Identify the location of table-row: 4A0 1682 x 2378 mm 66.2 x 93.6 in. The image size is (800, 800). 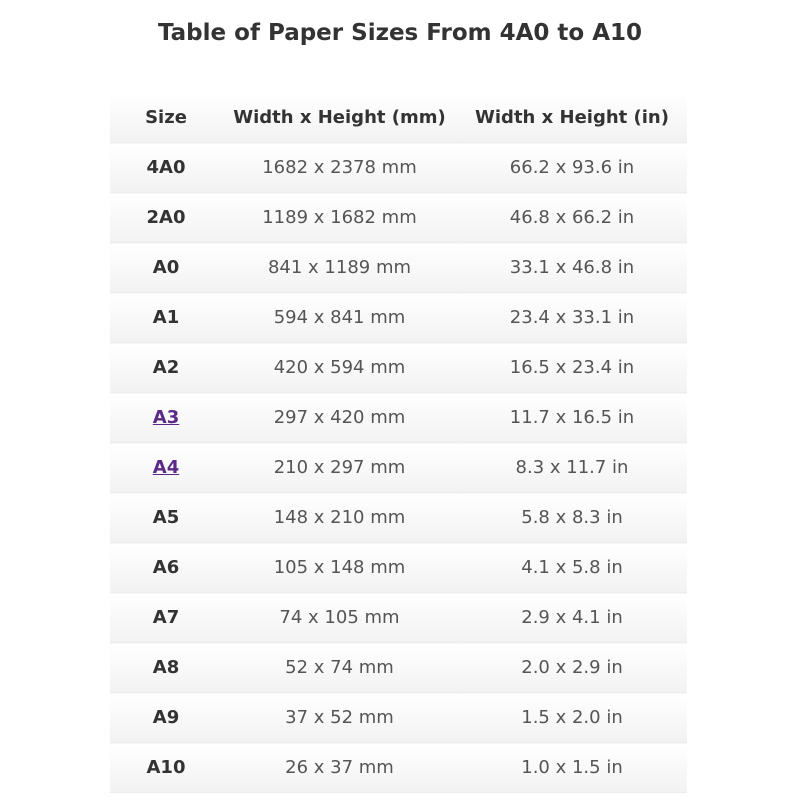
(398, 167).